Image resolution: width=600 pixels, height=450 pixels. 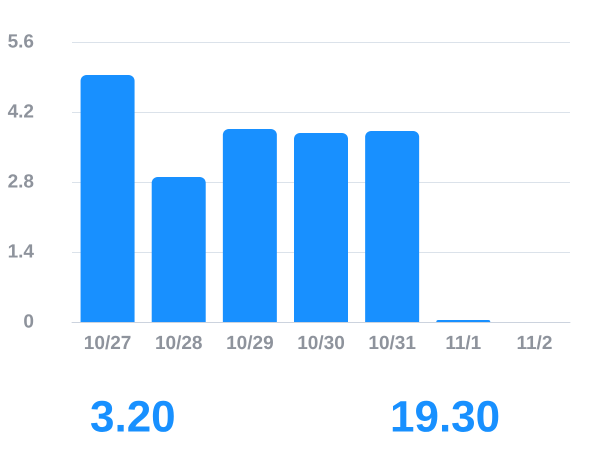 I want to click on x-tick-label: 10/30, so click(x=321, y=343).